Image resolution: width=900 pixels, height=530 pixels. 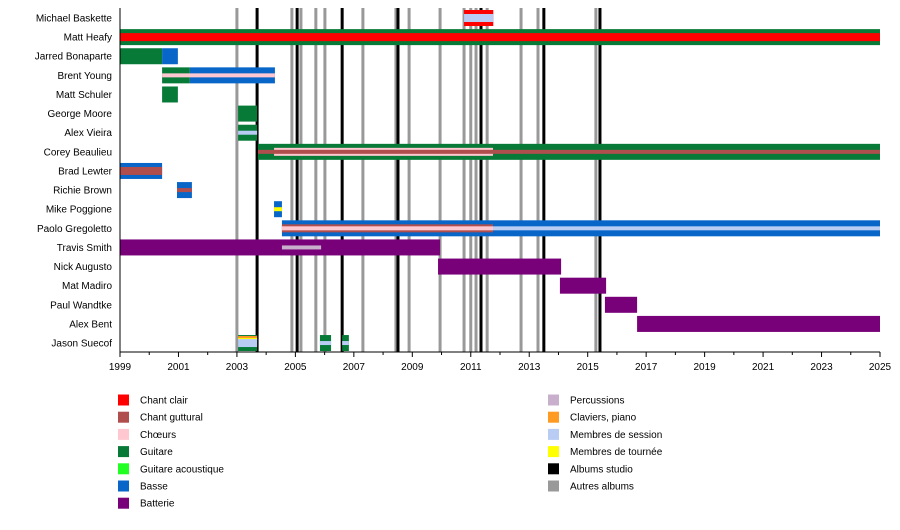 I want to click on legend-swatch-albums-studio, so click(x=553, y=469).